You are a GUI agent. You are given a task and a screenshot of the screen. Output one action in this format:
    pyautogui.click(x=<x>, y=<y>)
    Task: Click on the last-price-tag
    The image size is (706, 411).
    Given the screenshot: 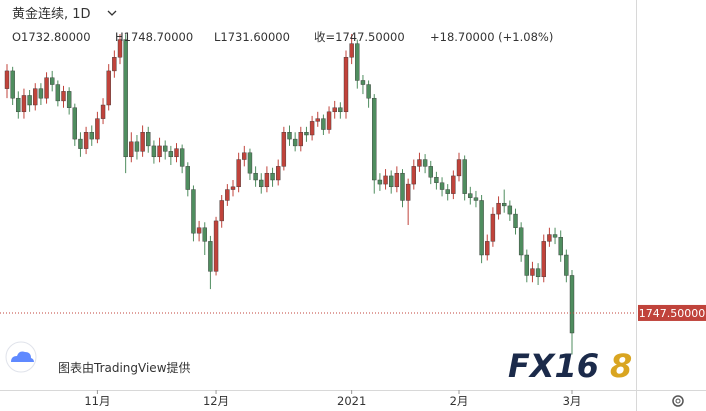 What is the action you would take?
    pyautogui.click(x=672, y=312)
    